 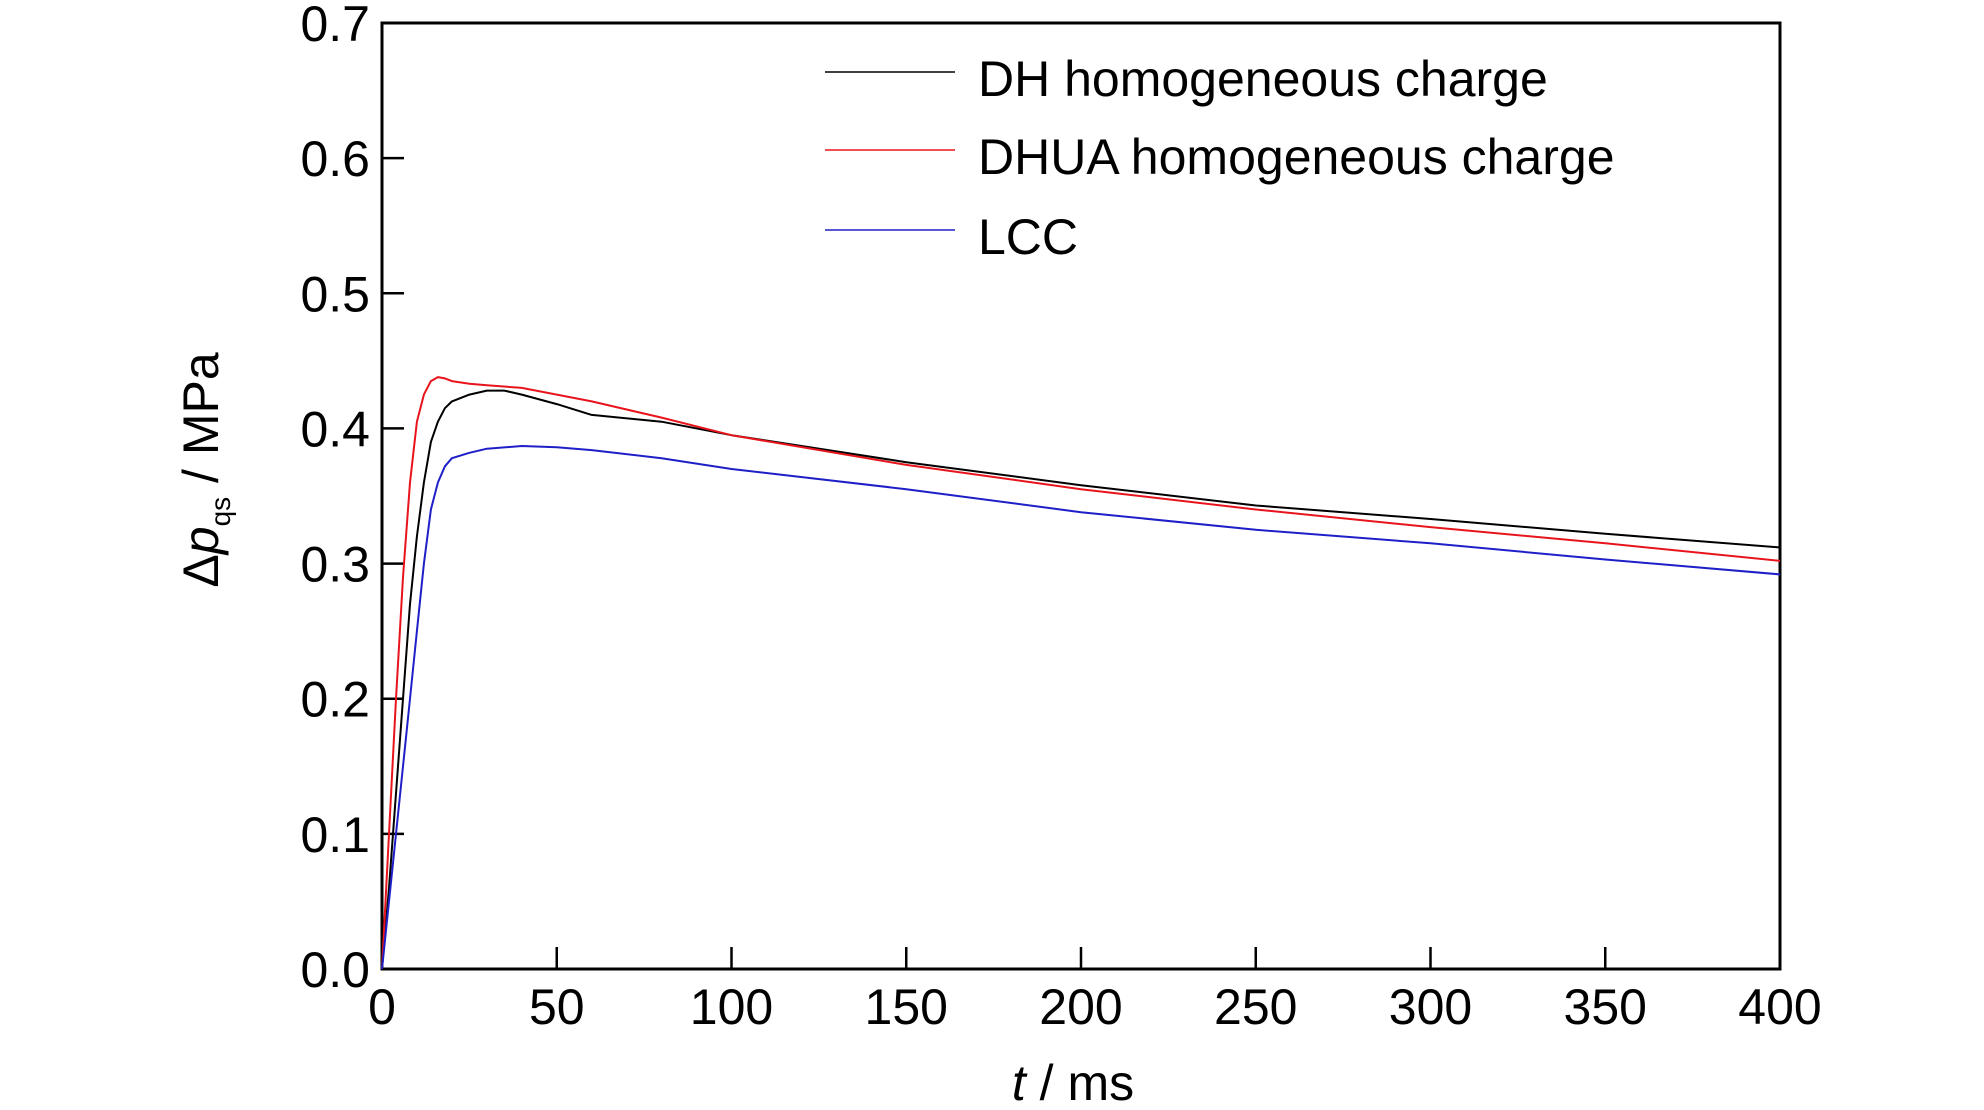 What do you see at coordinates (1430, 1007) in the screenshot?
I see `x-tick-label: 300` at bounding box center [1430, 1007].